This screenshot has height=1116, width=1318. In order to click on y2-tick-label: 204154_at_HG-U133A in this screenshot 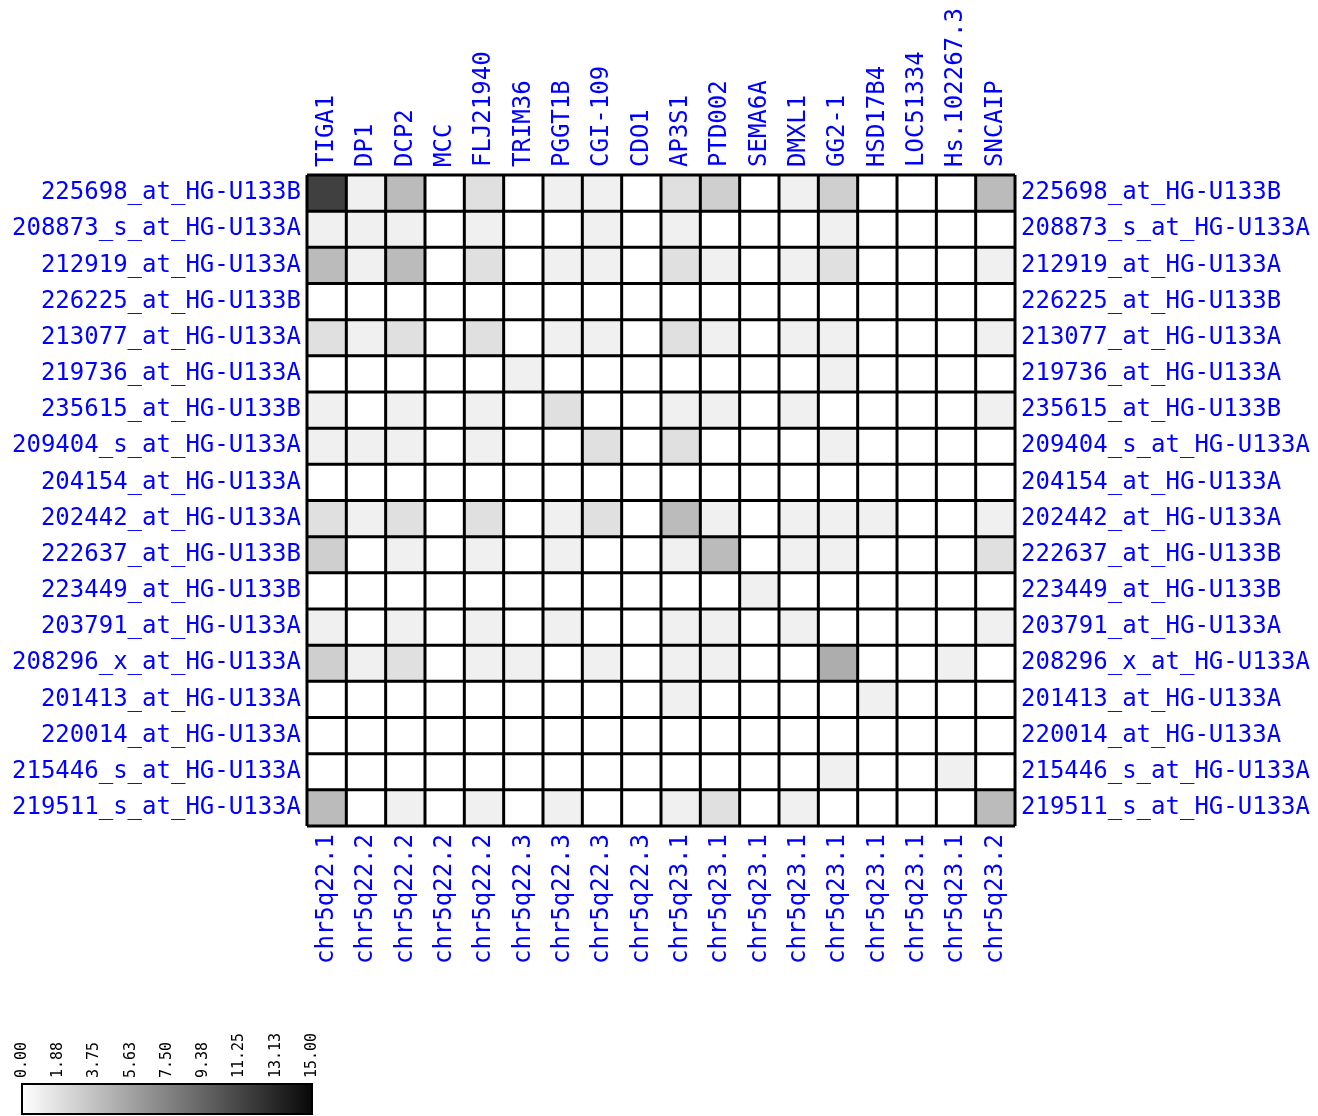, I will do `click(1151, 480)`.